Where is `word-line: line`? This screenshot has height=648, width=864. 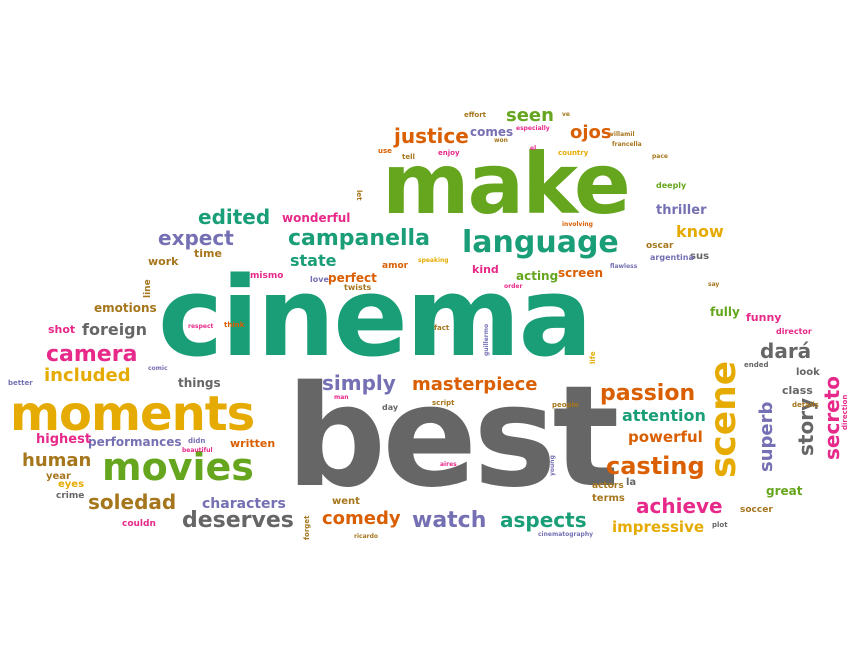
word-line: line is located at coordinates (148, 288).